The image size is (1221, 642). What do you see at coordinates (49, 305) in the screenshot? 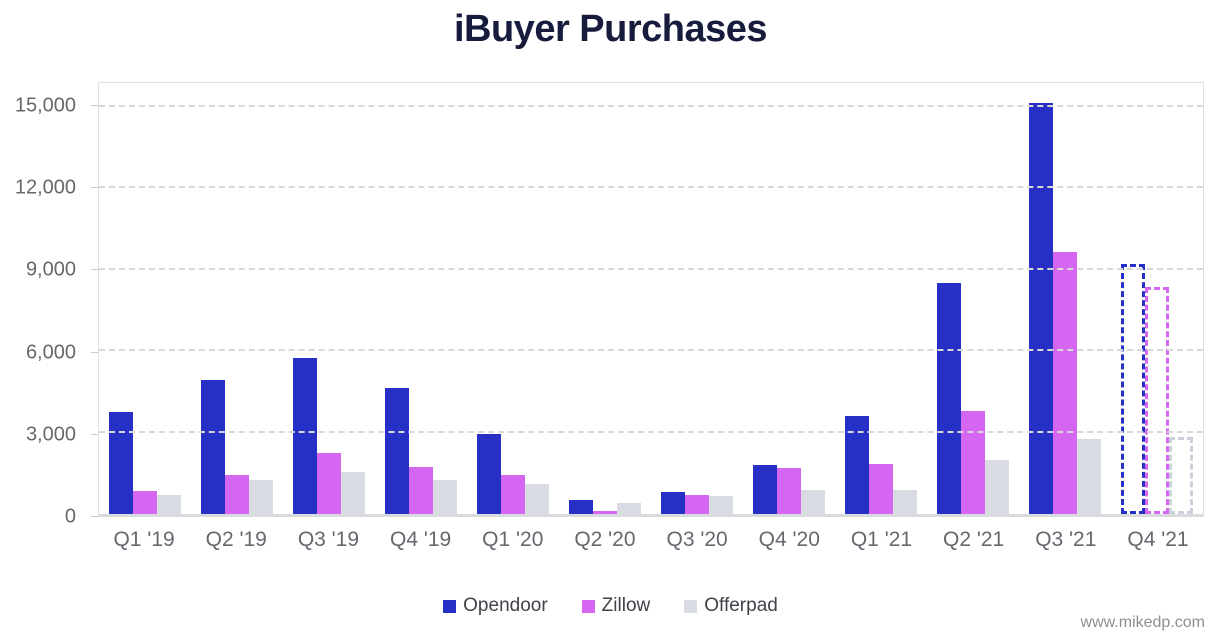
I see `y-axis: 0 3,000 6,000 9,000 12,000 15,000` at bounding box center [49, 305].